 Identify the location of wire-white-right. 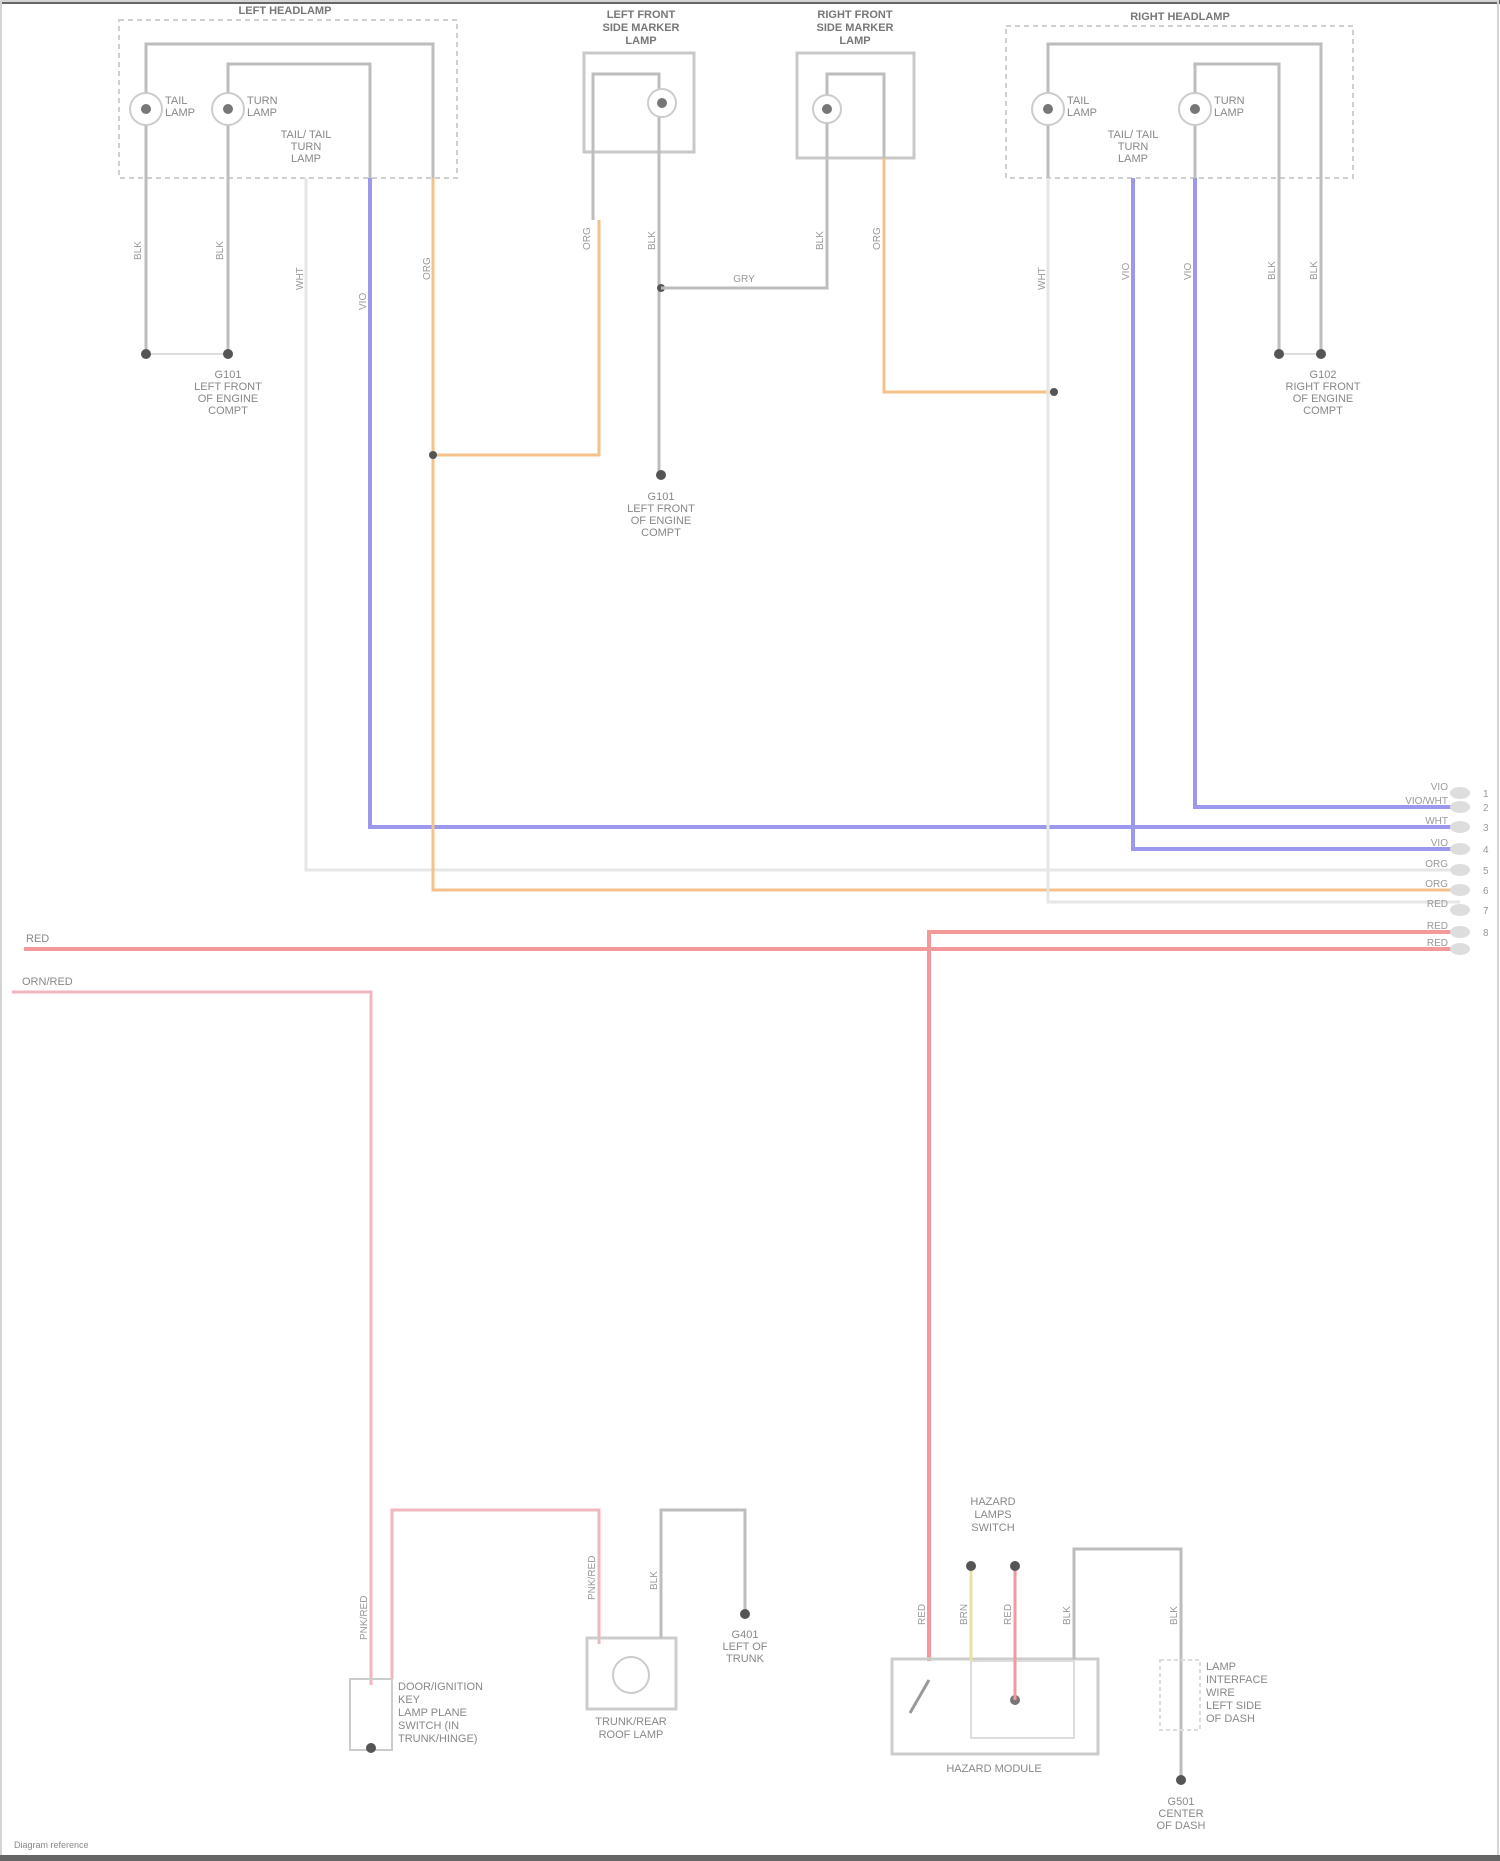
(1253, 541).